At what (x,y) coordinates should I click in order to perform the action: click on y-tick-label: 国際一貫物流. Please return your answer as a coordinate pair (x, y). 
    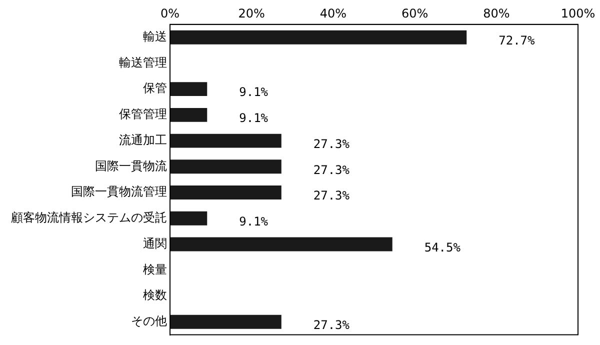
    Looking at the image, I should click on (131, 165).